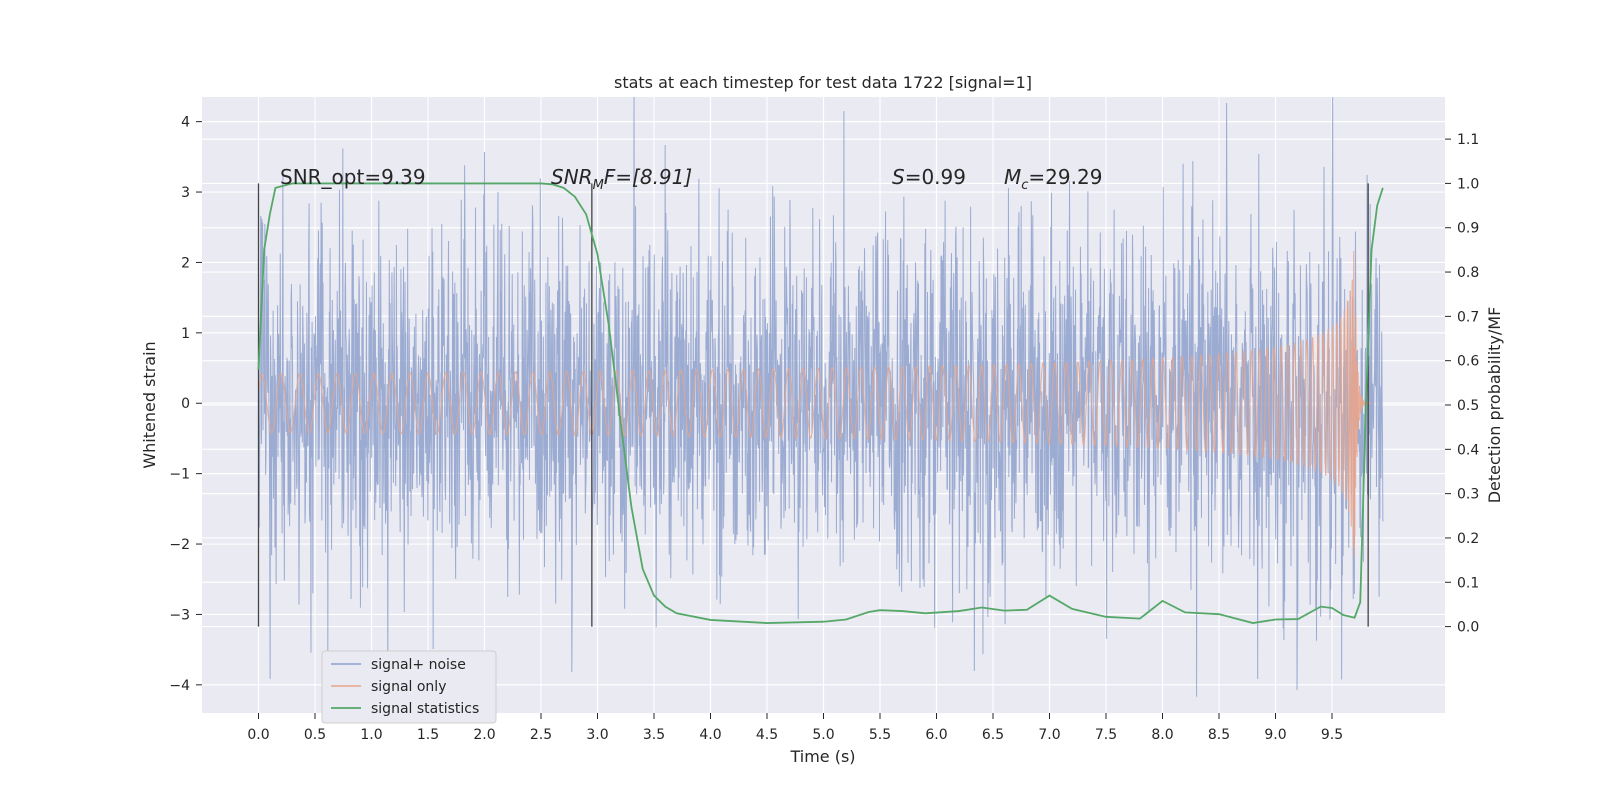 Image resolution: width=1600 pixels, height=800 pixels. Describe the element at coordinates (1162, 735) in the screenshot. I see `x-tick-label: 8.0` at that location.